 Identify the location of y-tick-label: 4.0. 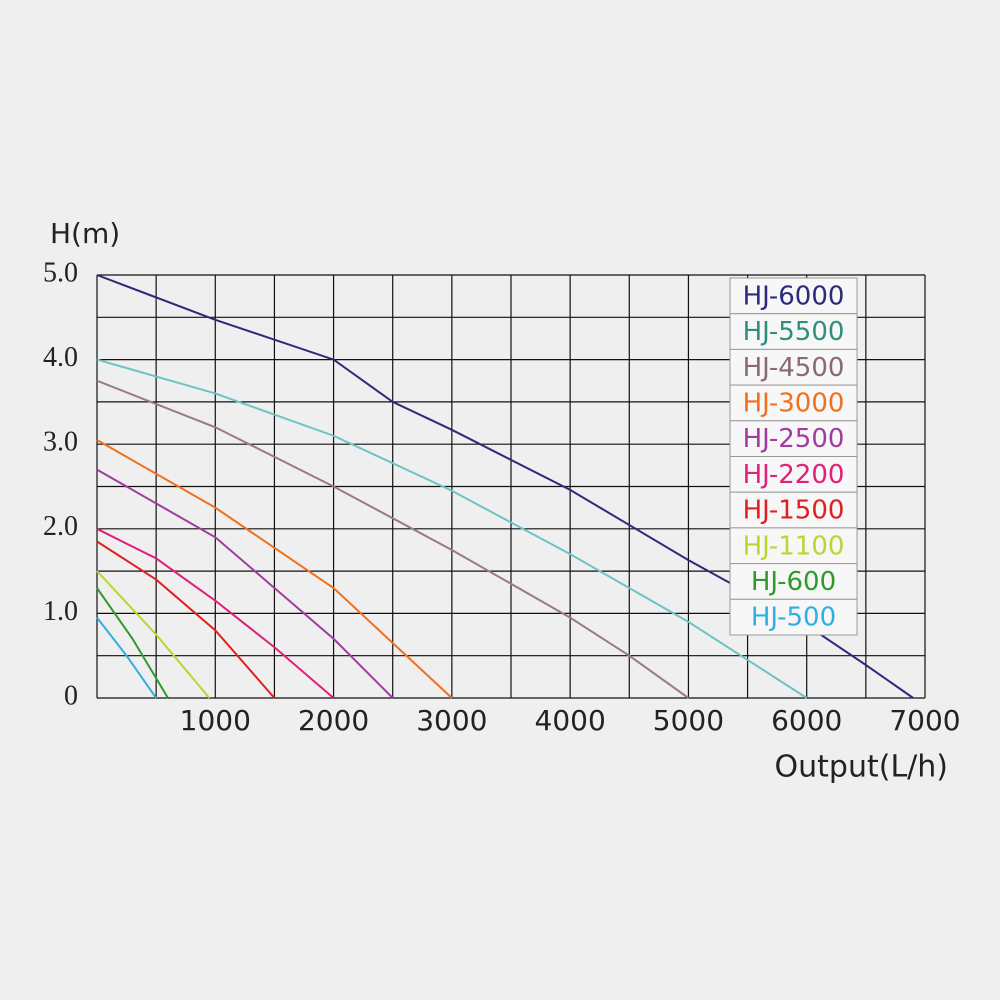
(60, 357).